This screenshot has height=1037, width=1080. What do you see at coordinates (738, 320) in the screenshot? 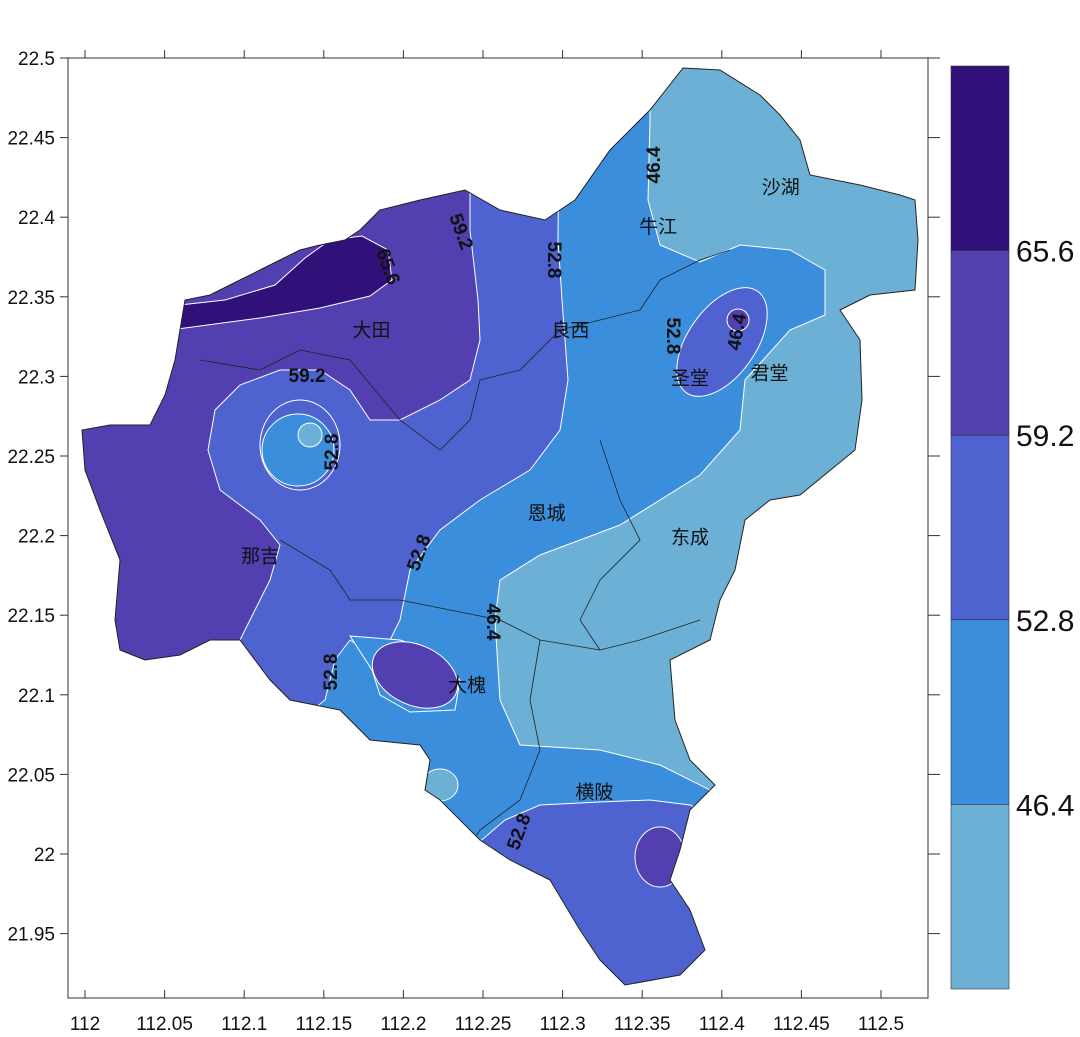
I see `band-59-65-east` at bounding box center [738, 320].